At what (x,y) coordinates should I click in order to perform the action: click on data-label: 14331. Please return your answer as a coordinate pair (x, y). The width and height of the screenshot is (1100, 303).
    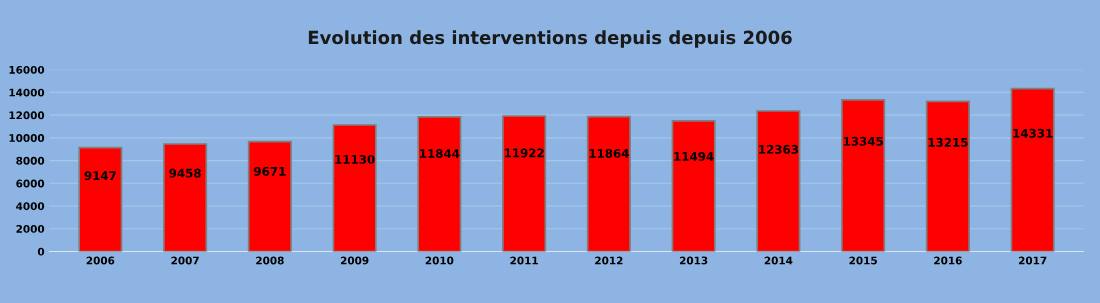
    Looking at the image, I should click on (1033, 133).